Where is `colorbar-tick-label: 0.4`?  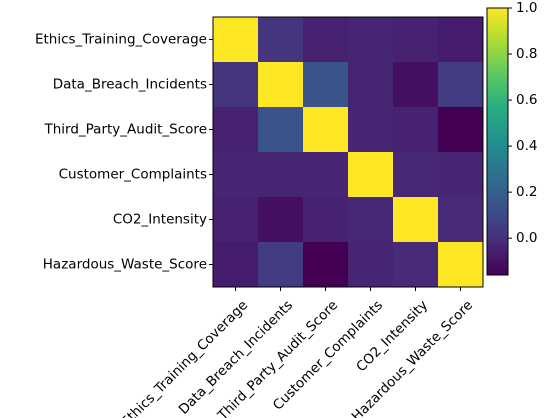
colorbar-tick-label: 0.4 is located at coordinates (526, 146).